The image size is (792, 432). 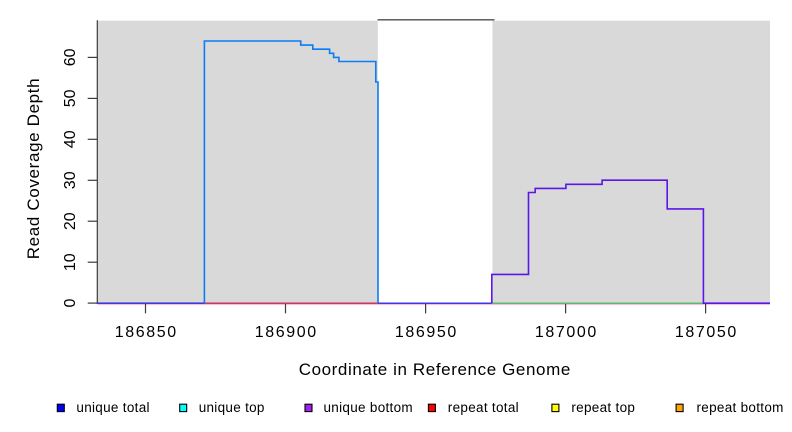 What do you see at coordinates (603, 407) in the screenshot?
I see `svg-text: repeat top` at bounding box center [603, 407].